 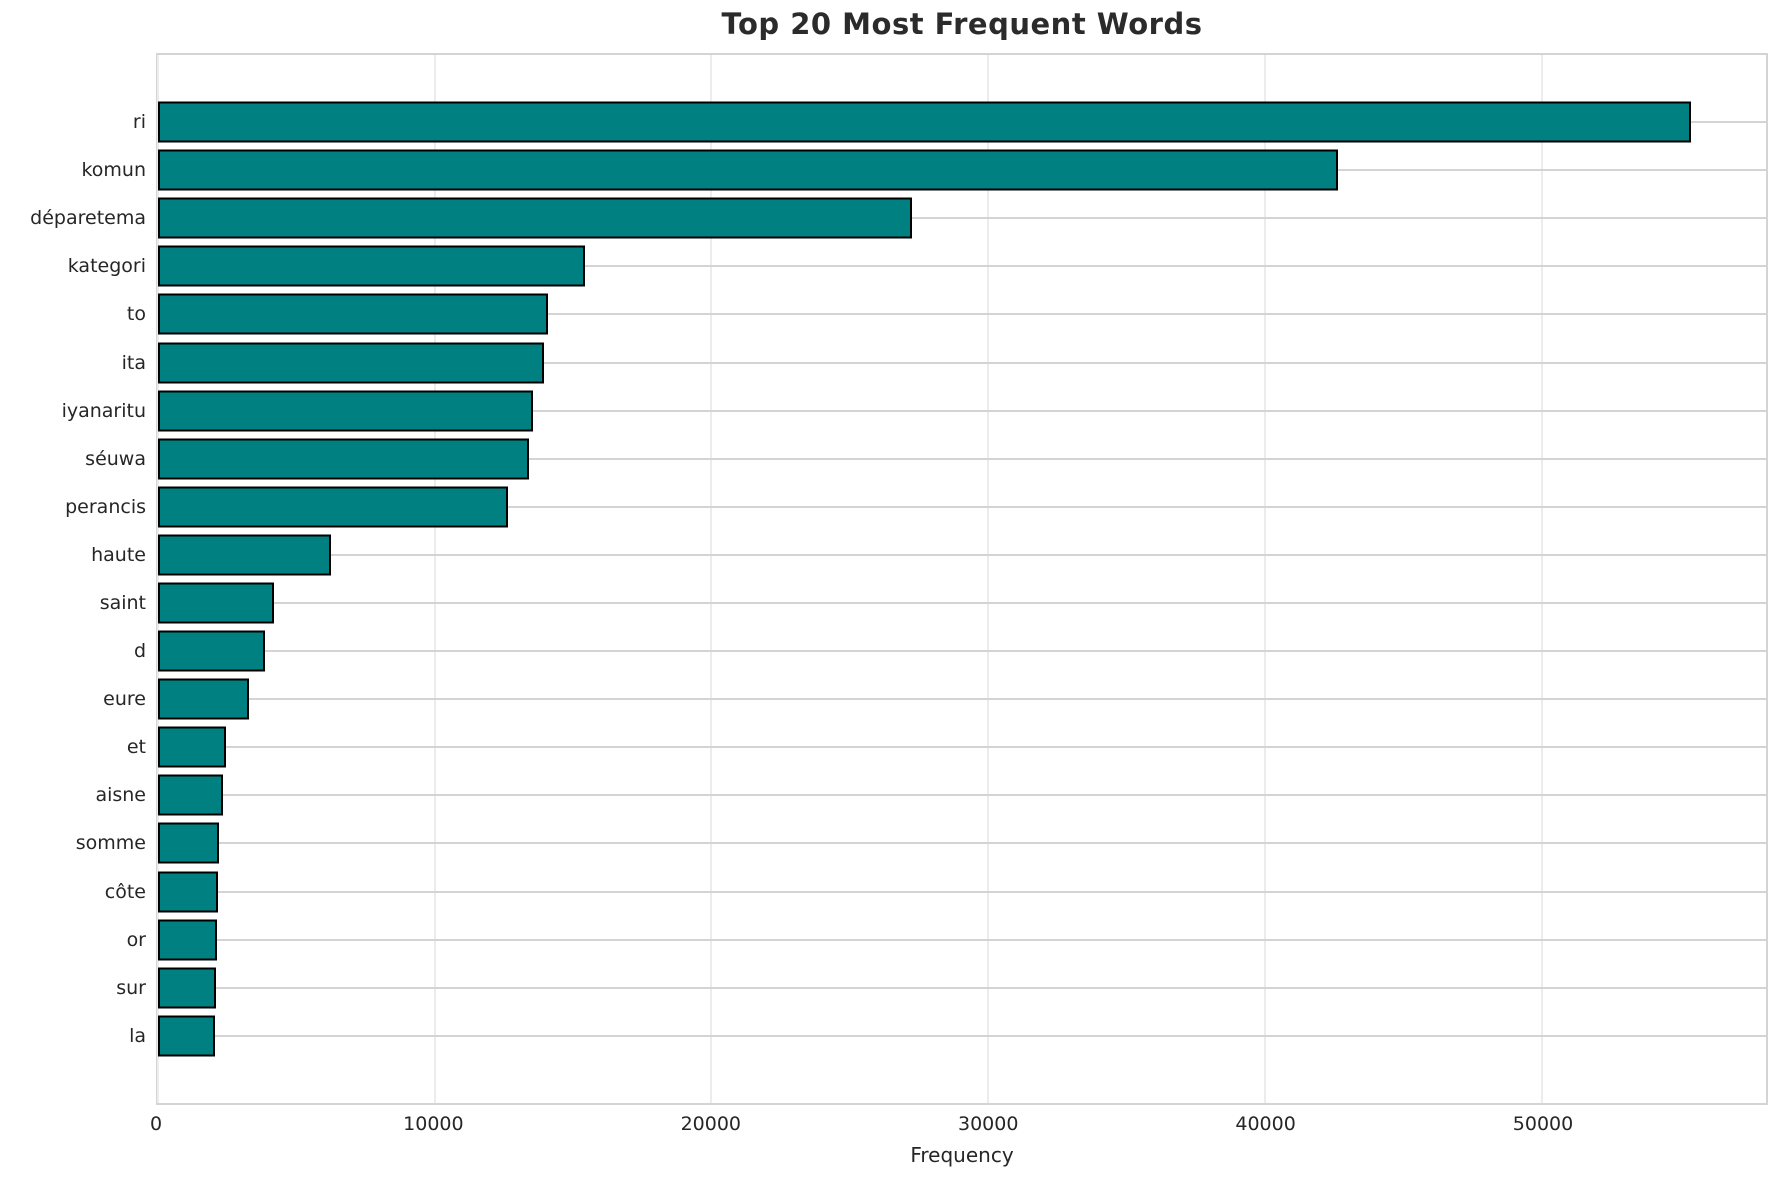 I want to click on x-tick-label-30000: 30000, so click(x=988, y=1124).